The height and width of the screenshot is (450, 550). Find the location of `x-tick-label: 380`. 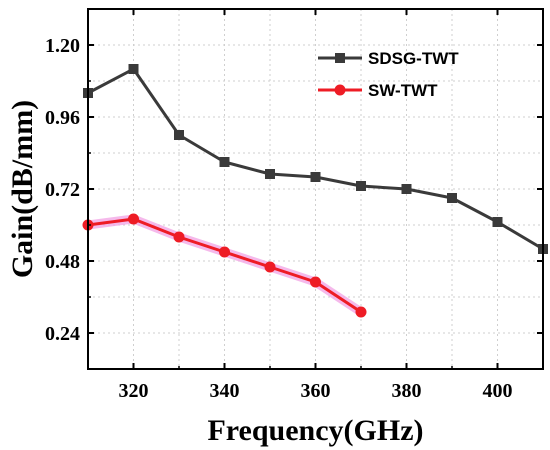

x-tick-label: 380 is located at coordinates (407, 391).